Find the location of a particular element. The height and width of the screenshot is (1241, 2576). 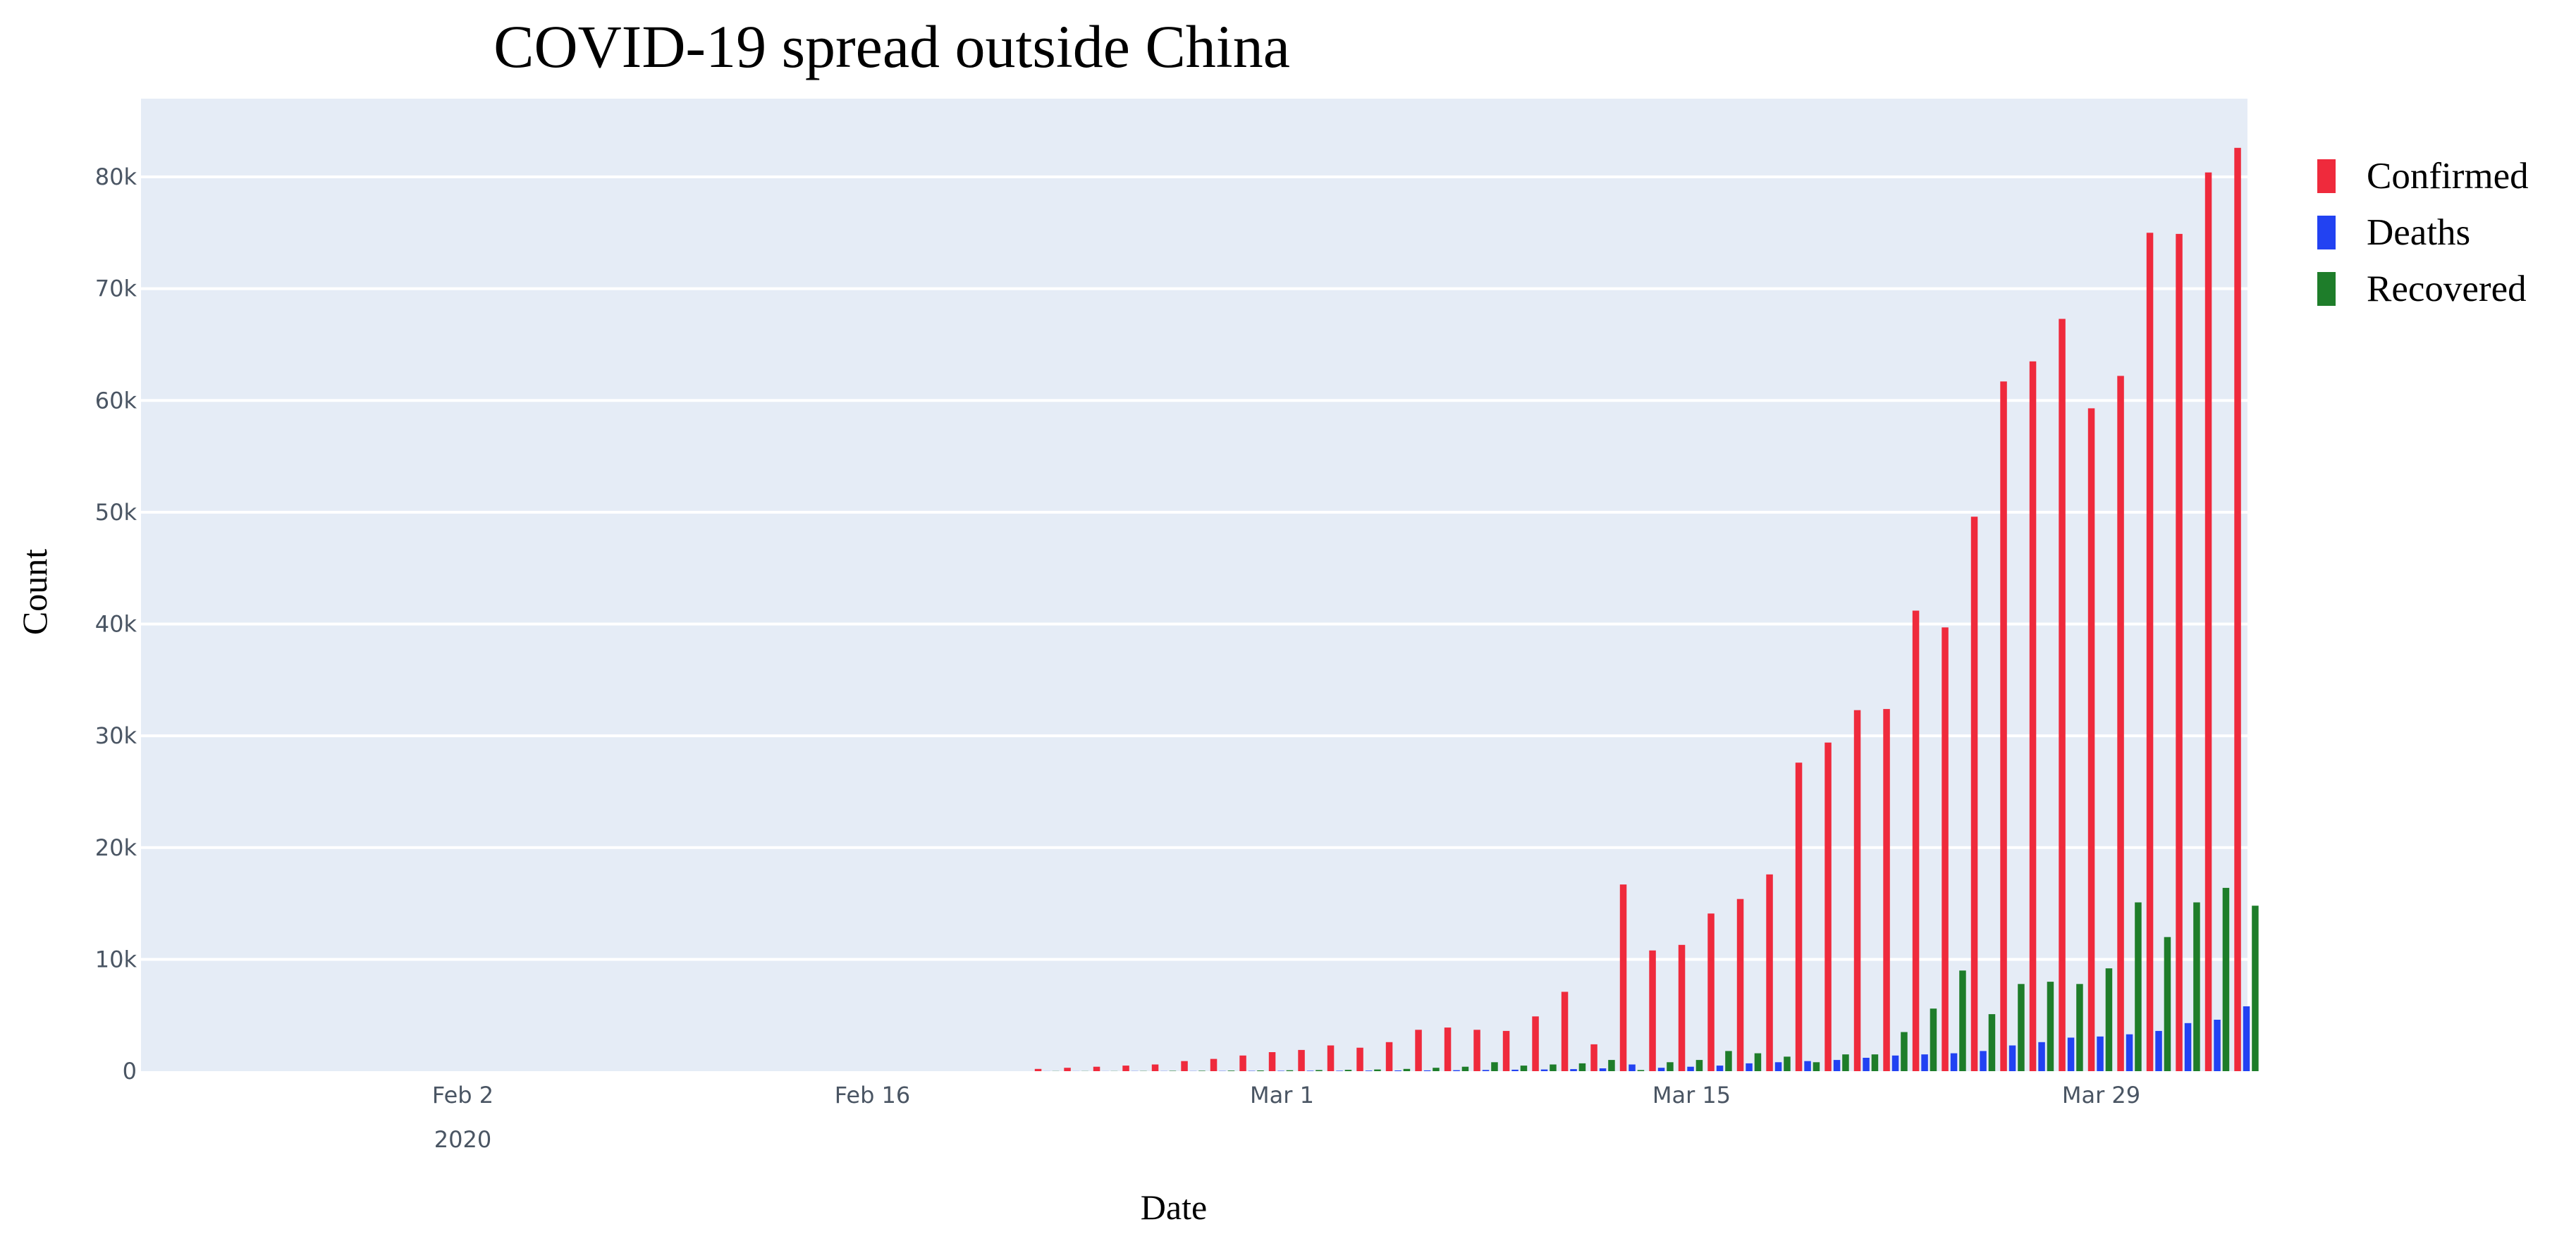

y-tick-label: 80k is located at coordinates (116, 176).